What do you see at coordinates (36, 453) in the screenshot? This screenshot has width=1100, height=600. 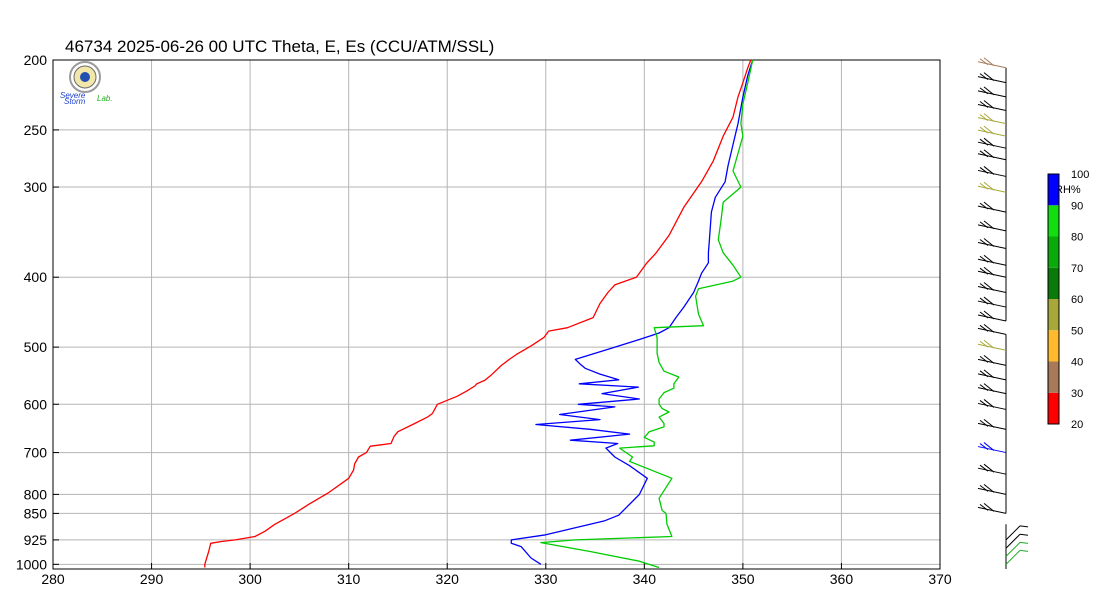 I see `y-tick-label: 700` at bounding box center [36, 453].